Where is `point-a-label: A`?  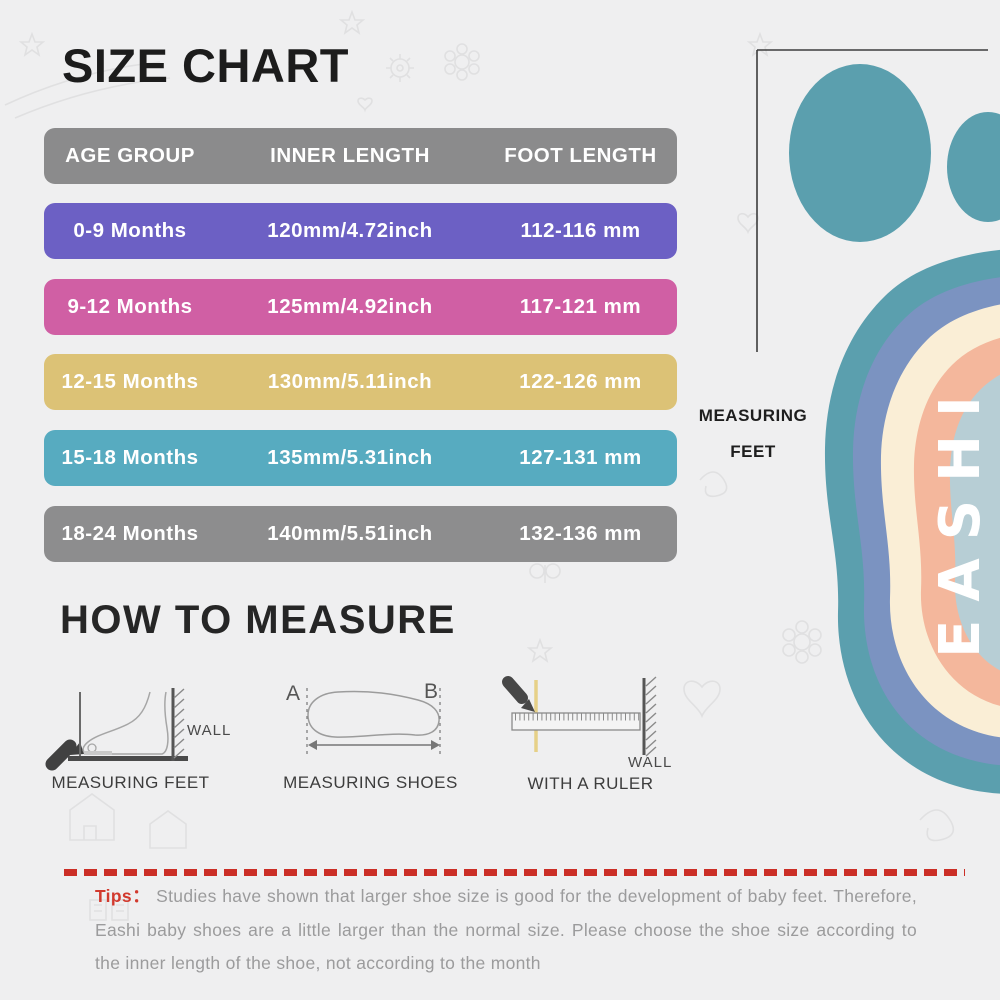
point-a-label: A is located at coordinates (293, 693).